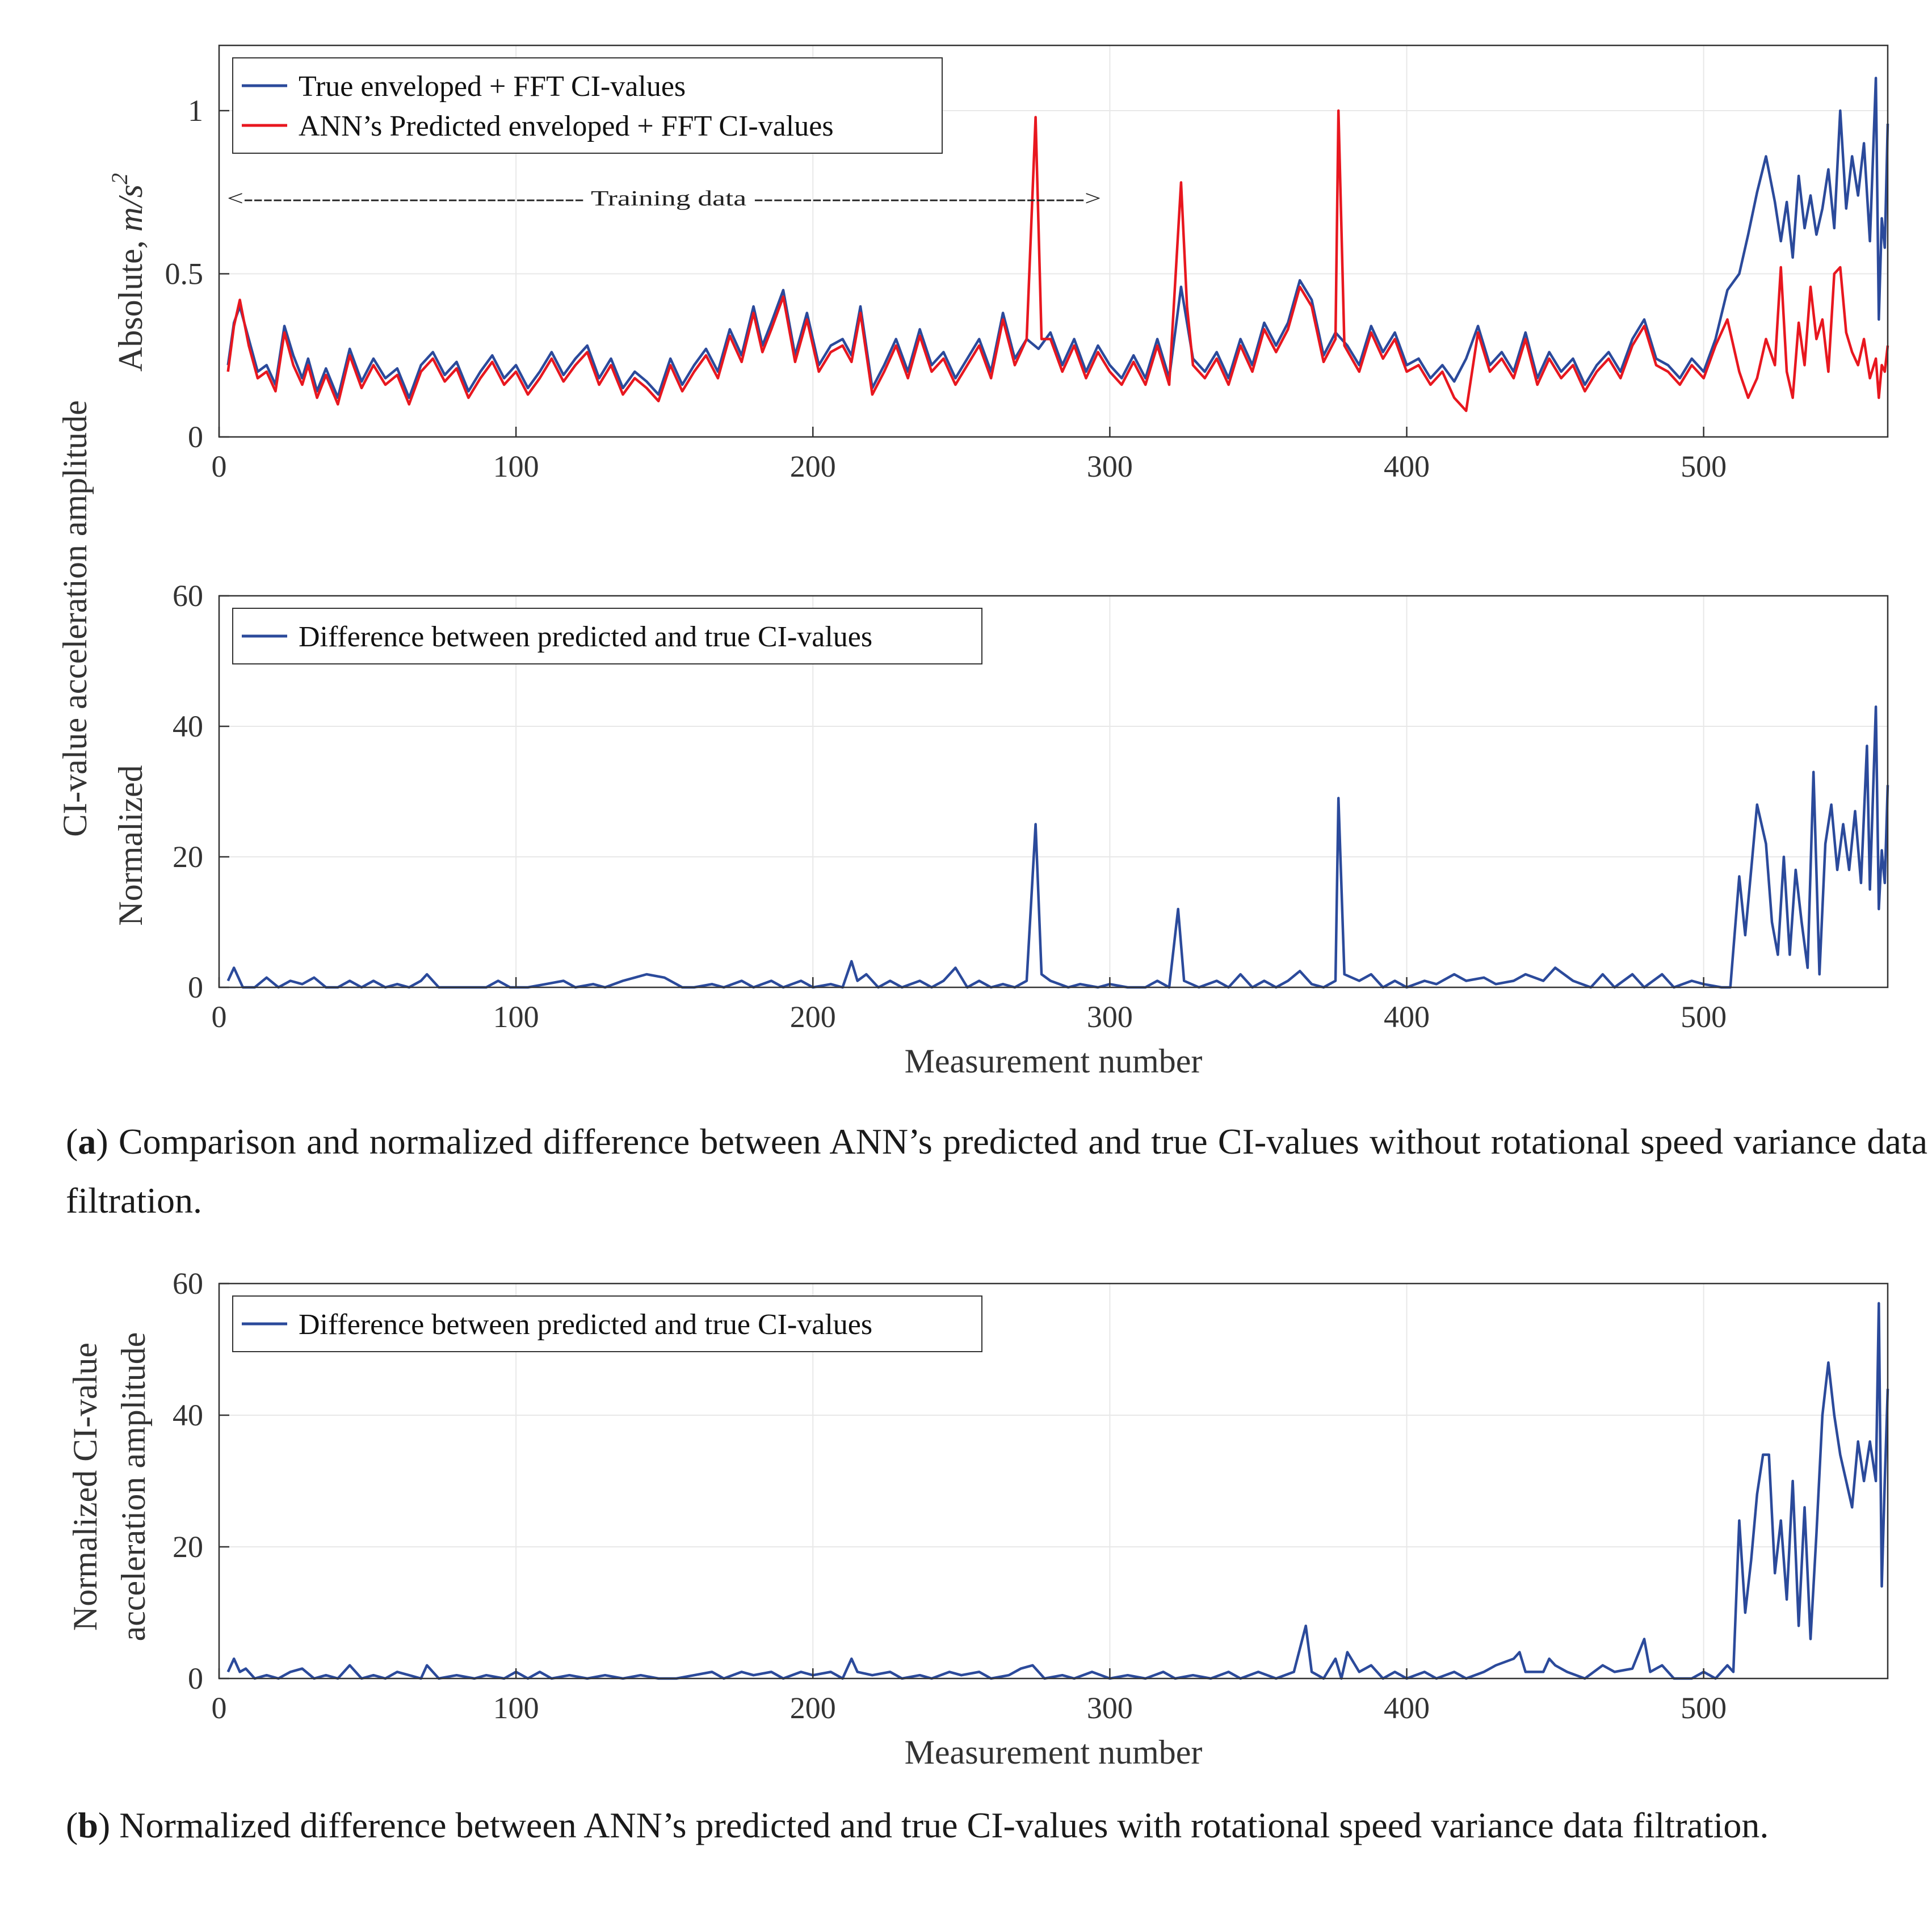  I want to click on ylabel-a-abs: Absolute, m/s2, so click(128, 273).